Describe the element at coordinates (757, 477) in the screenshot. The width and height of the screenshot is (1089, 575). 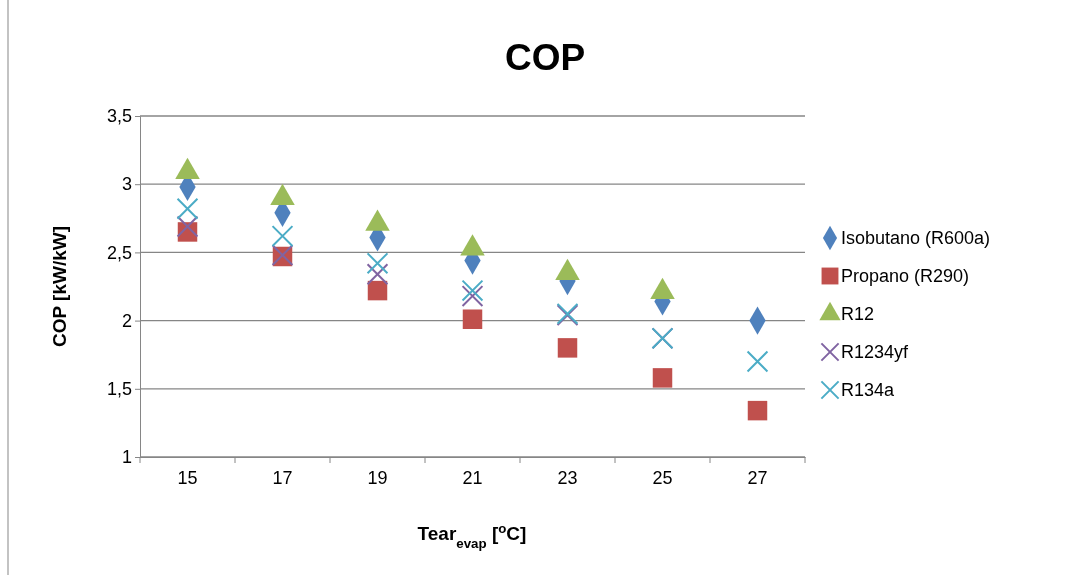
I see `x-tick-label: 27` at that location.